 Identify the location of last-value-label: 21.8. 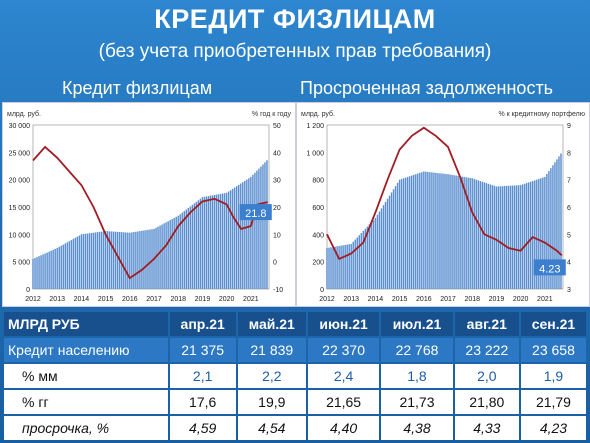
(255, 214).